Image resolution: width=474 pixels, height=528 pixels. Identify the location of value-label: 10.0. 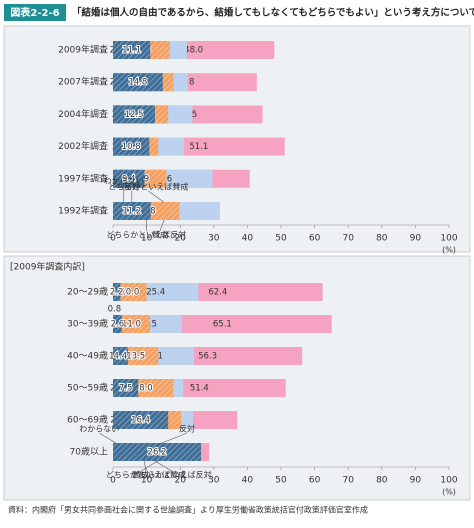
(129, 293).